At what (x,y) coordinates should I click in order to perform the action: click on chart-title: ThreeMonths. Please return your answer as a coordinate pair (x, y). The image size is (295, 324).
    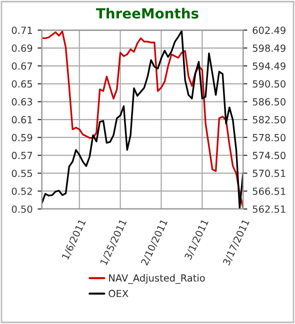
    Looking at the image, I should click on (147, 13).